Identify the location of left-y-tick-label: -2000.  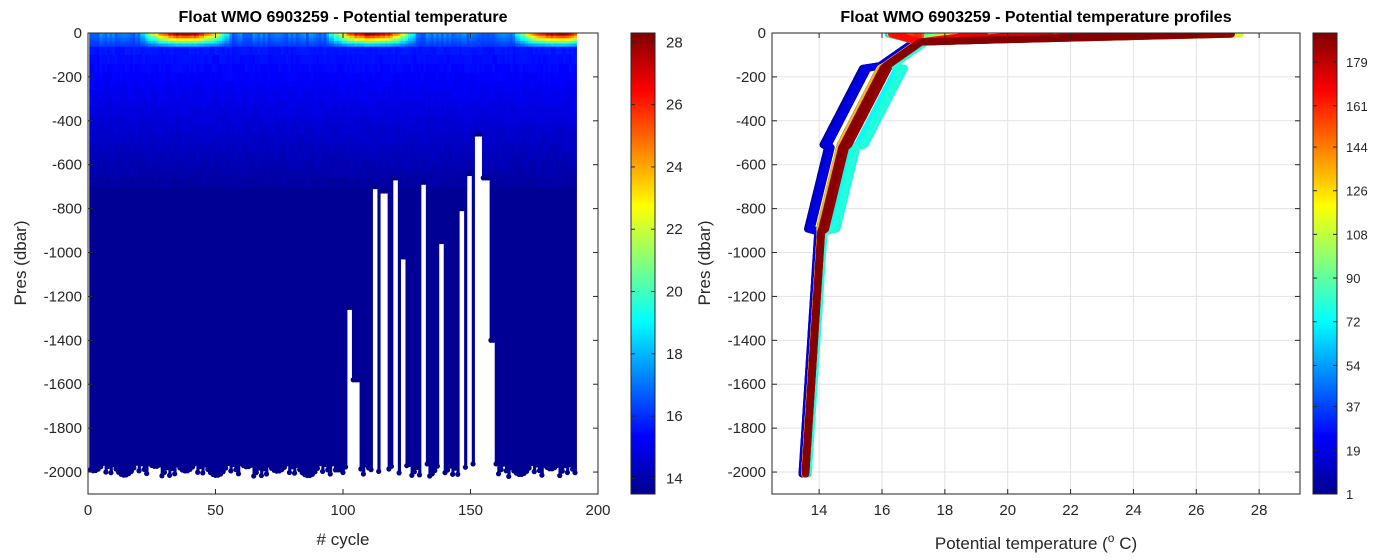
(63, 472).